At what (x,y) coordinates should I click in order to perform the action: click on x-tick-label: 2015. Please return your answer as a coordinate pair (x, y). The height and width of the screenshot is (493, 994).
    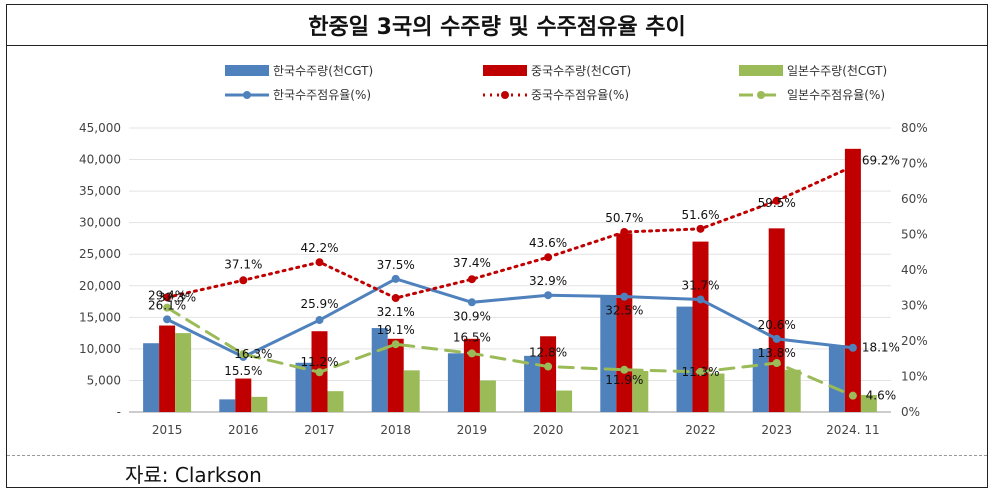
    Looking at the image, I should click on (167, 430).